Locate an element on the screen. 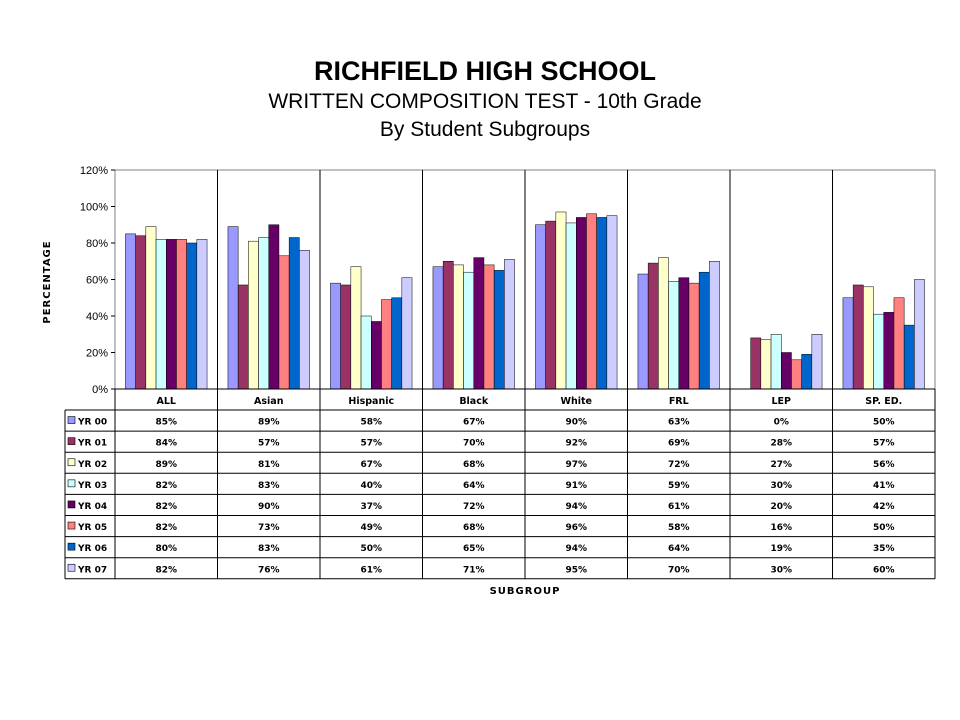  chart-subtitle: WRITTEN COMPOSITION TEST - 10th Grade is located at coordinates (485, 101).